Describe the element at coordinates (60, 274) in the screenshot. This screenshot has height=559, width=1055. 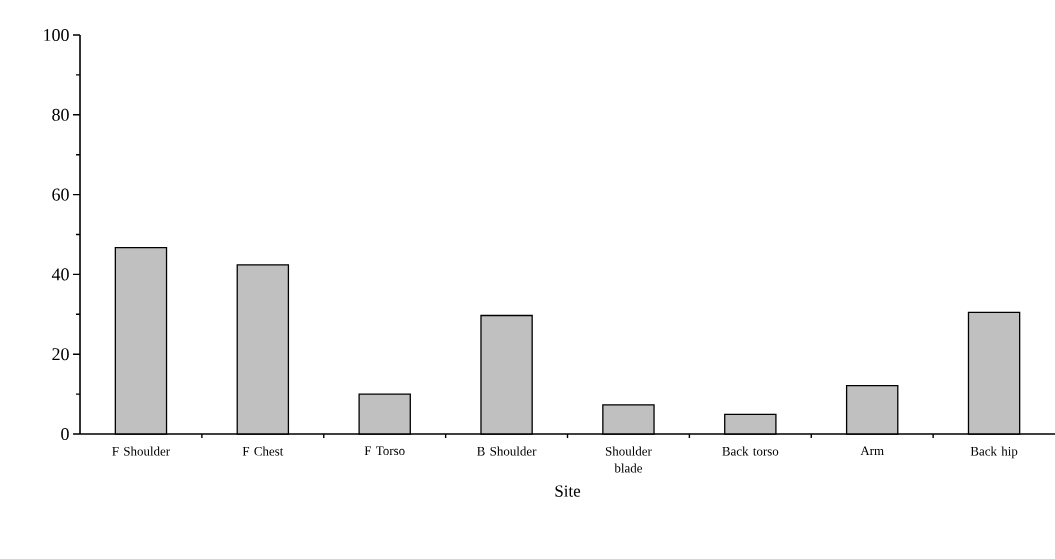
I see `y-tick-label: 40` at that location.